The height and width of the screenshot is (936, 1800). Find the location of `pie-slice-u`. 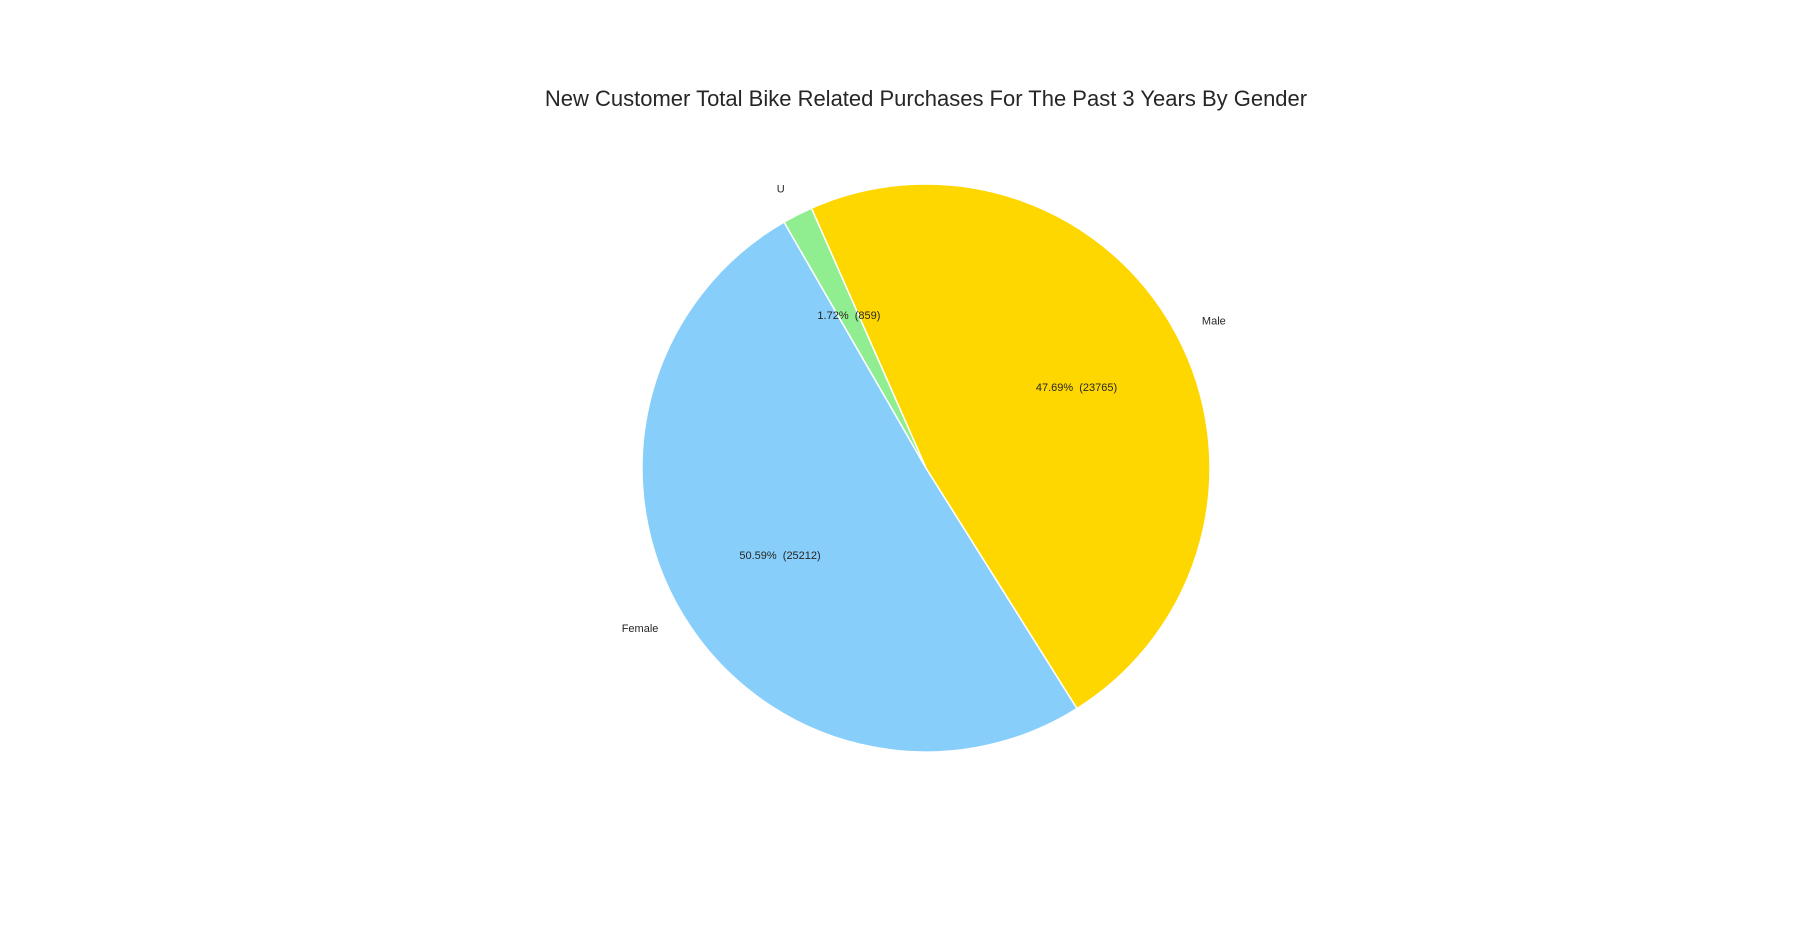

pie-slice-u is located at coordinates (854, 338).